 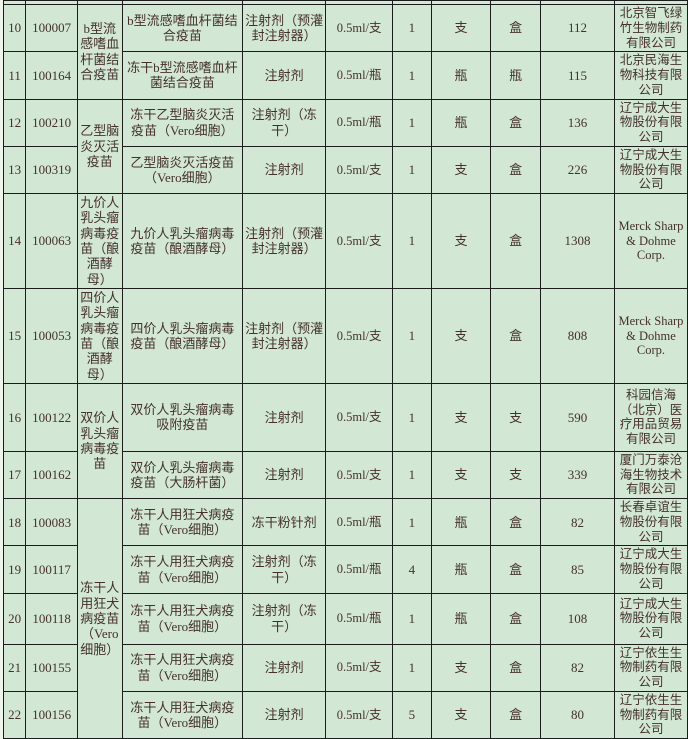 What do you see at coordinates (650, 417) in the screenshot?
I see `company-cell: 科园信海（北京）医疗用品贸易有限公司` at bounding box center [650, 417].